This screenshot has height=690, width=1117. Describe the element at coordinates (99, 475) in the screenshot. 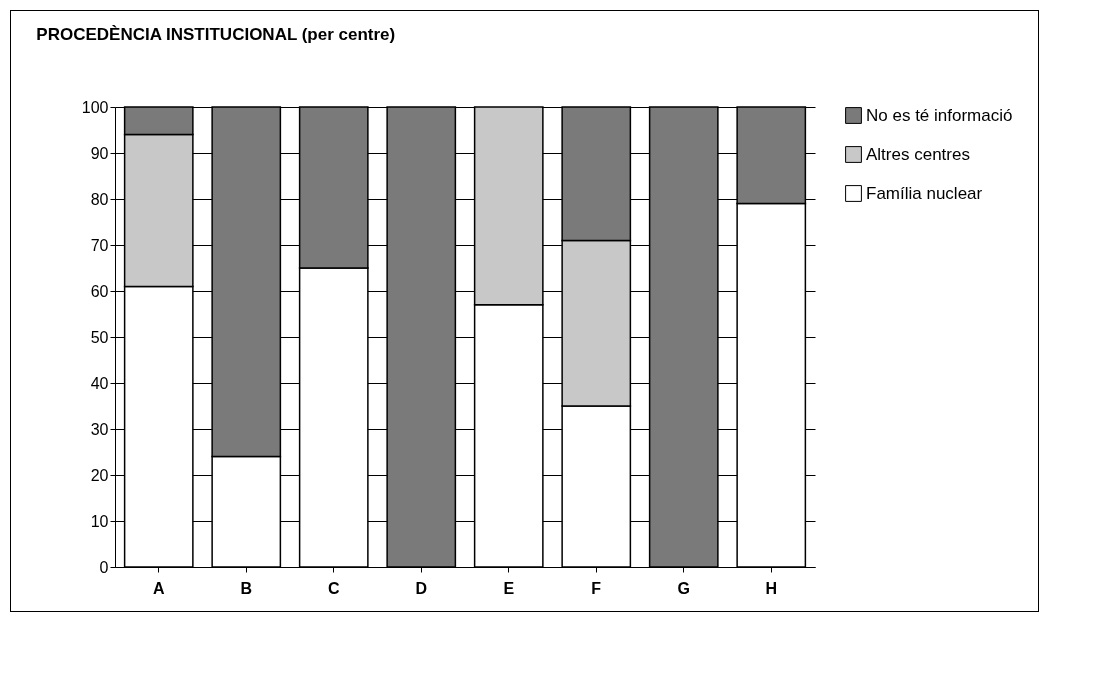

I see `y-tick-label: 20` at that location.